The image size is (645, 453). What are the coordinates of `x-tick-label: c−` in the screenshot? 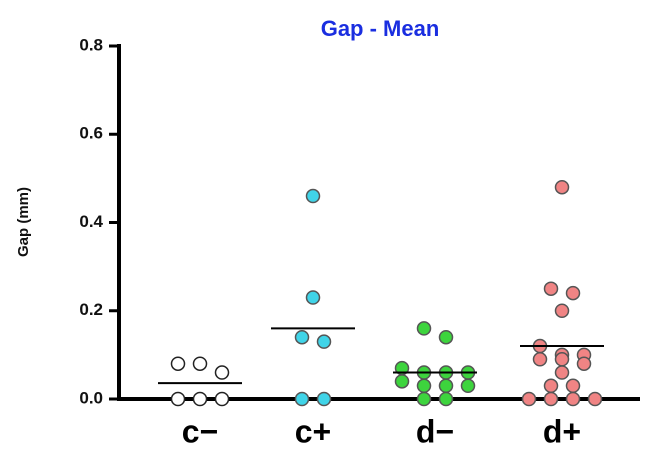 It's located at (200, 431).